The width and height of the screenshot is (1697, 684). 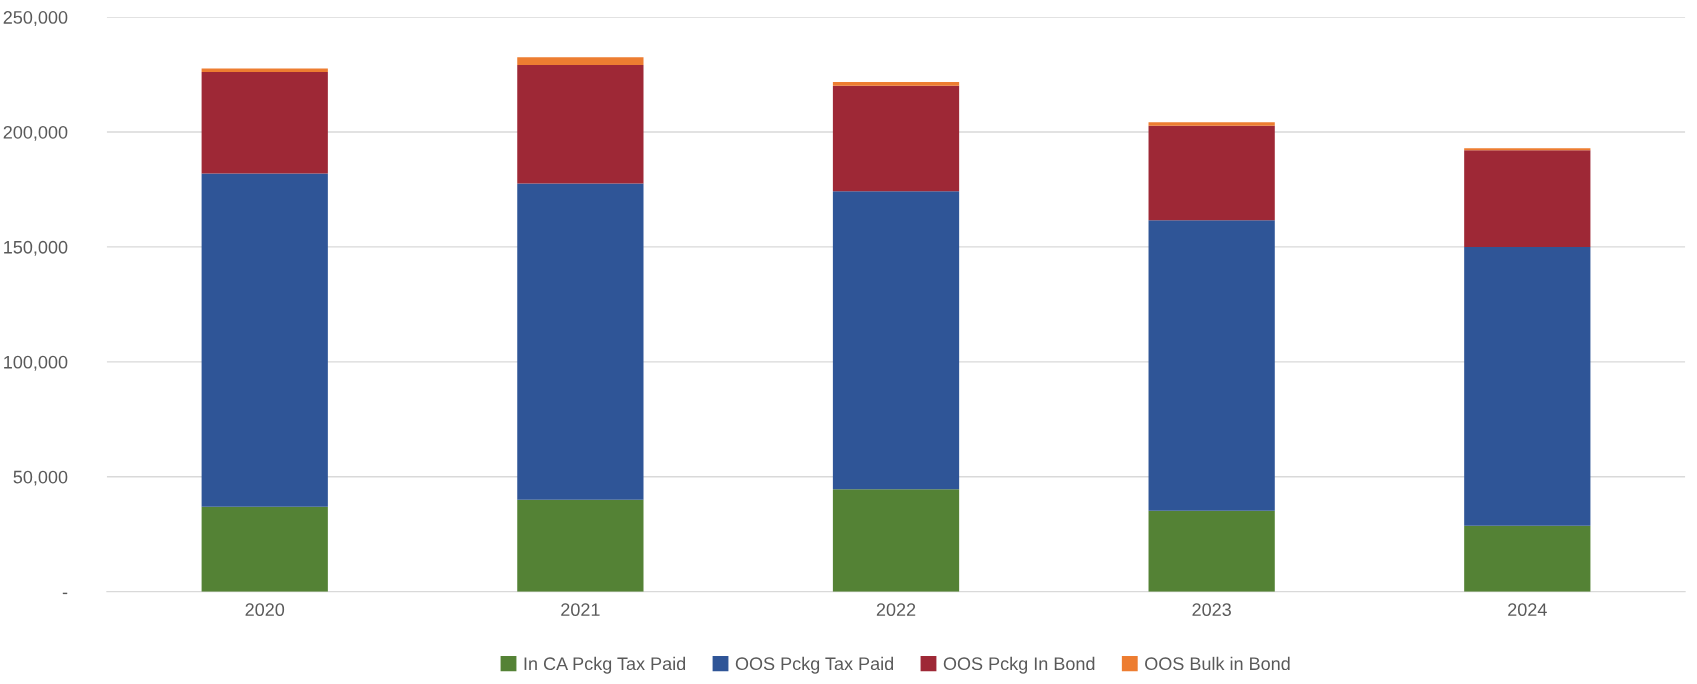 What do you see at coordinates (36, 248) in the screenshot?
I see `y-tick-label: 150,000` at bounding box center [36, 248].